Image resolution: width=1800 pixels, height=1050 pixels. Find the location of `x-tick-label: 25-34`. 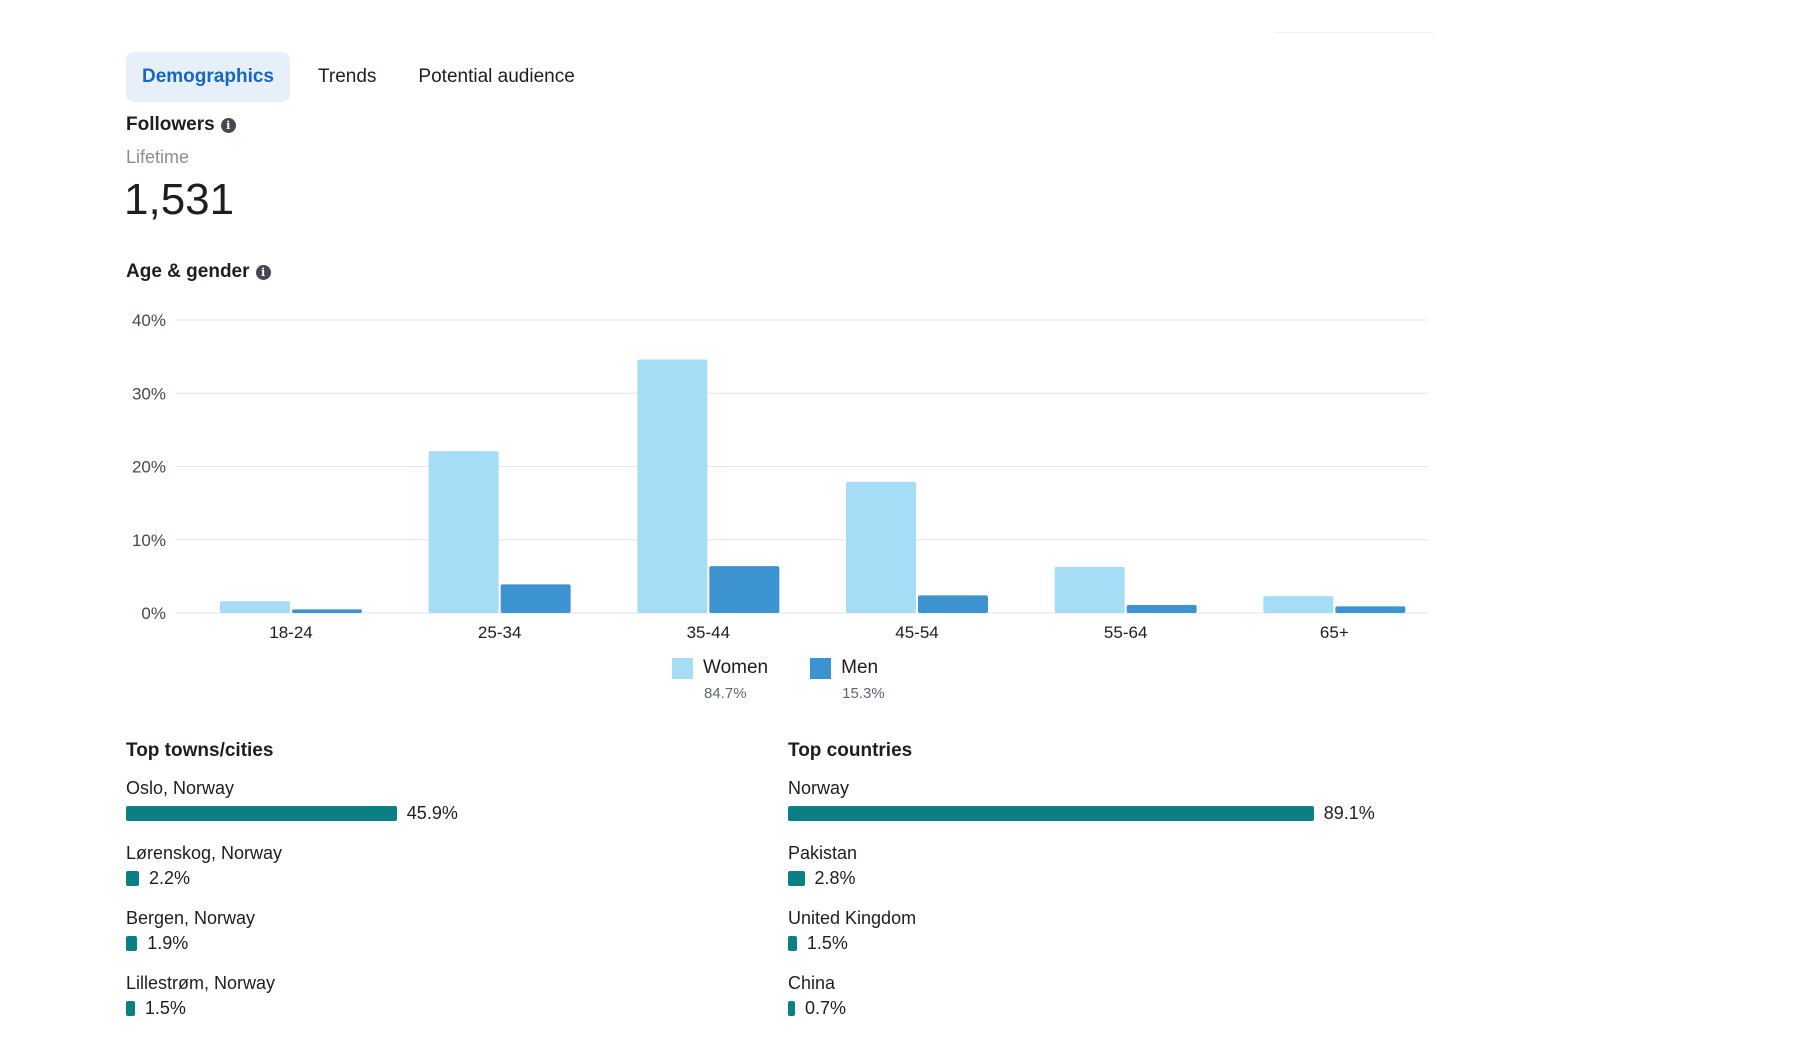

x-tick-label: 25-34 is located at coordinates (499, 632).